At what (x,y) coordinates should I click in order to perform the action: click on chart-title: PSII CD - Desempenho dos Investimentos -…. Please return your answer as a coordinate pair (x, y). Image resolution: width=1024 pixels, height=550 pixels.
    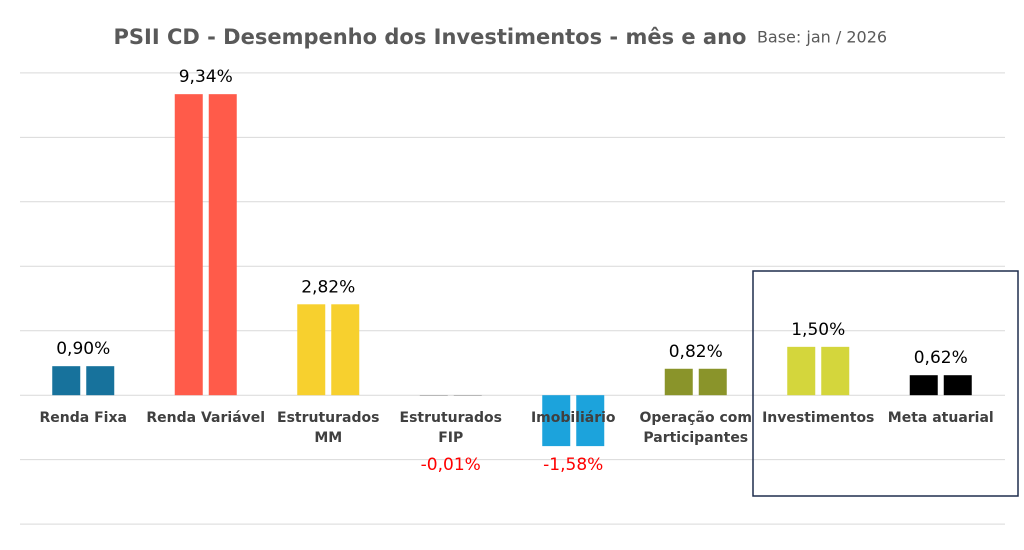
    Looking at the image, I should click on (430, 37).